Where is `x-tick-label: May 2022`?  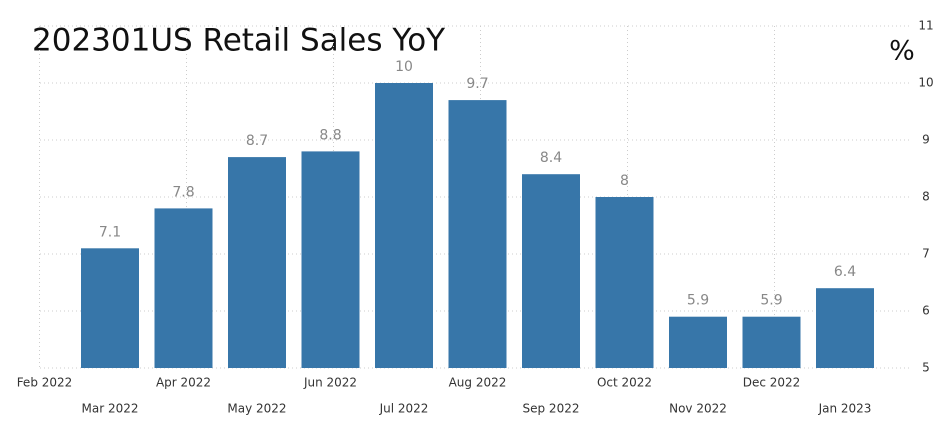
x-tick-label: May 2022 is located at coordinates (256, 409).